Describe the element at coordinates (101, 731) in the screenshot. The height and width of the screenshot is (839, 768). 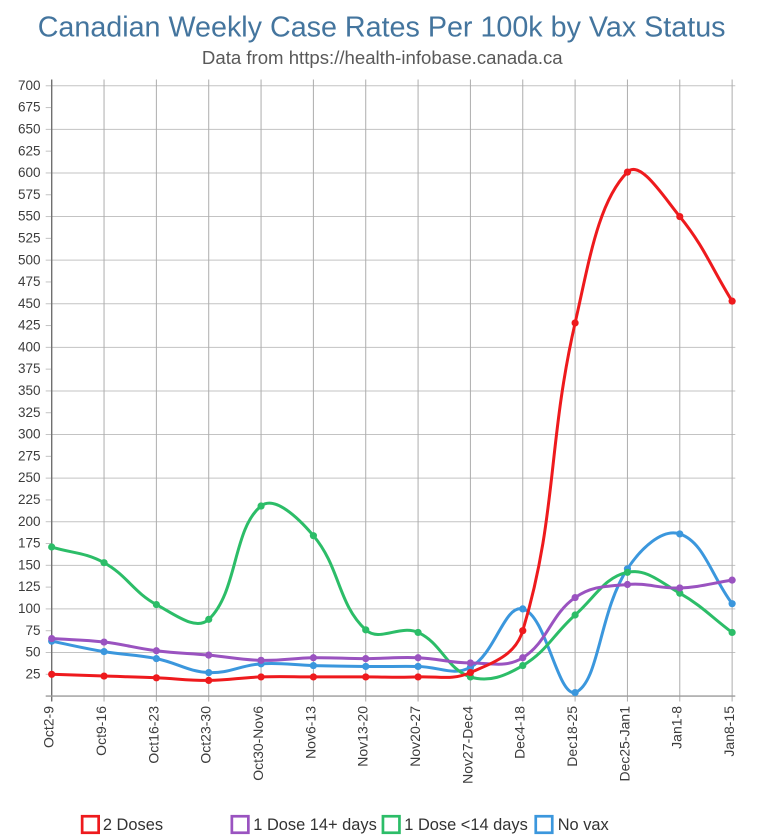
I see `svg-text: Oct9-16` at that location.